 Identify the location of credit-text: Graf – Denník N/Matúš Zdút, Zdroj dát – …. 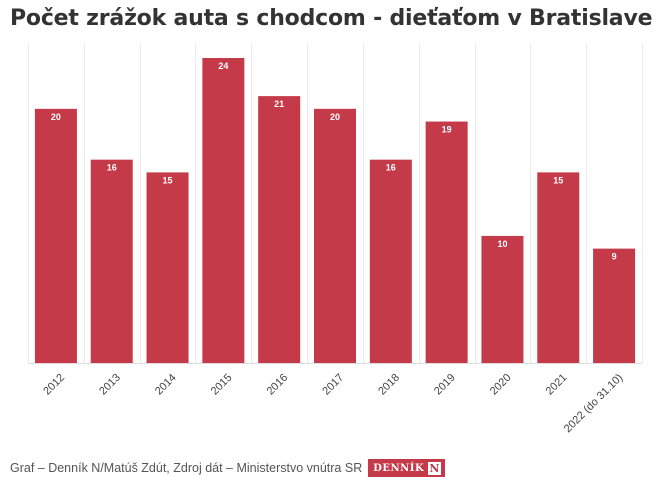
(186, 468).